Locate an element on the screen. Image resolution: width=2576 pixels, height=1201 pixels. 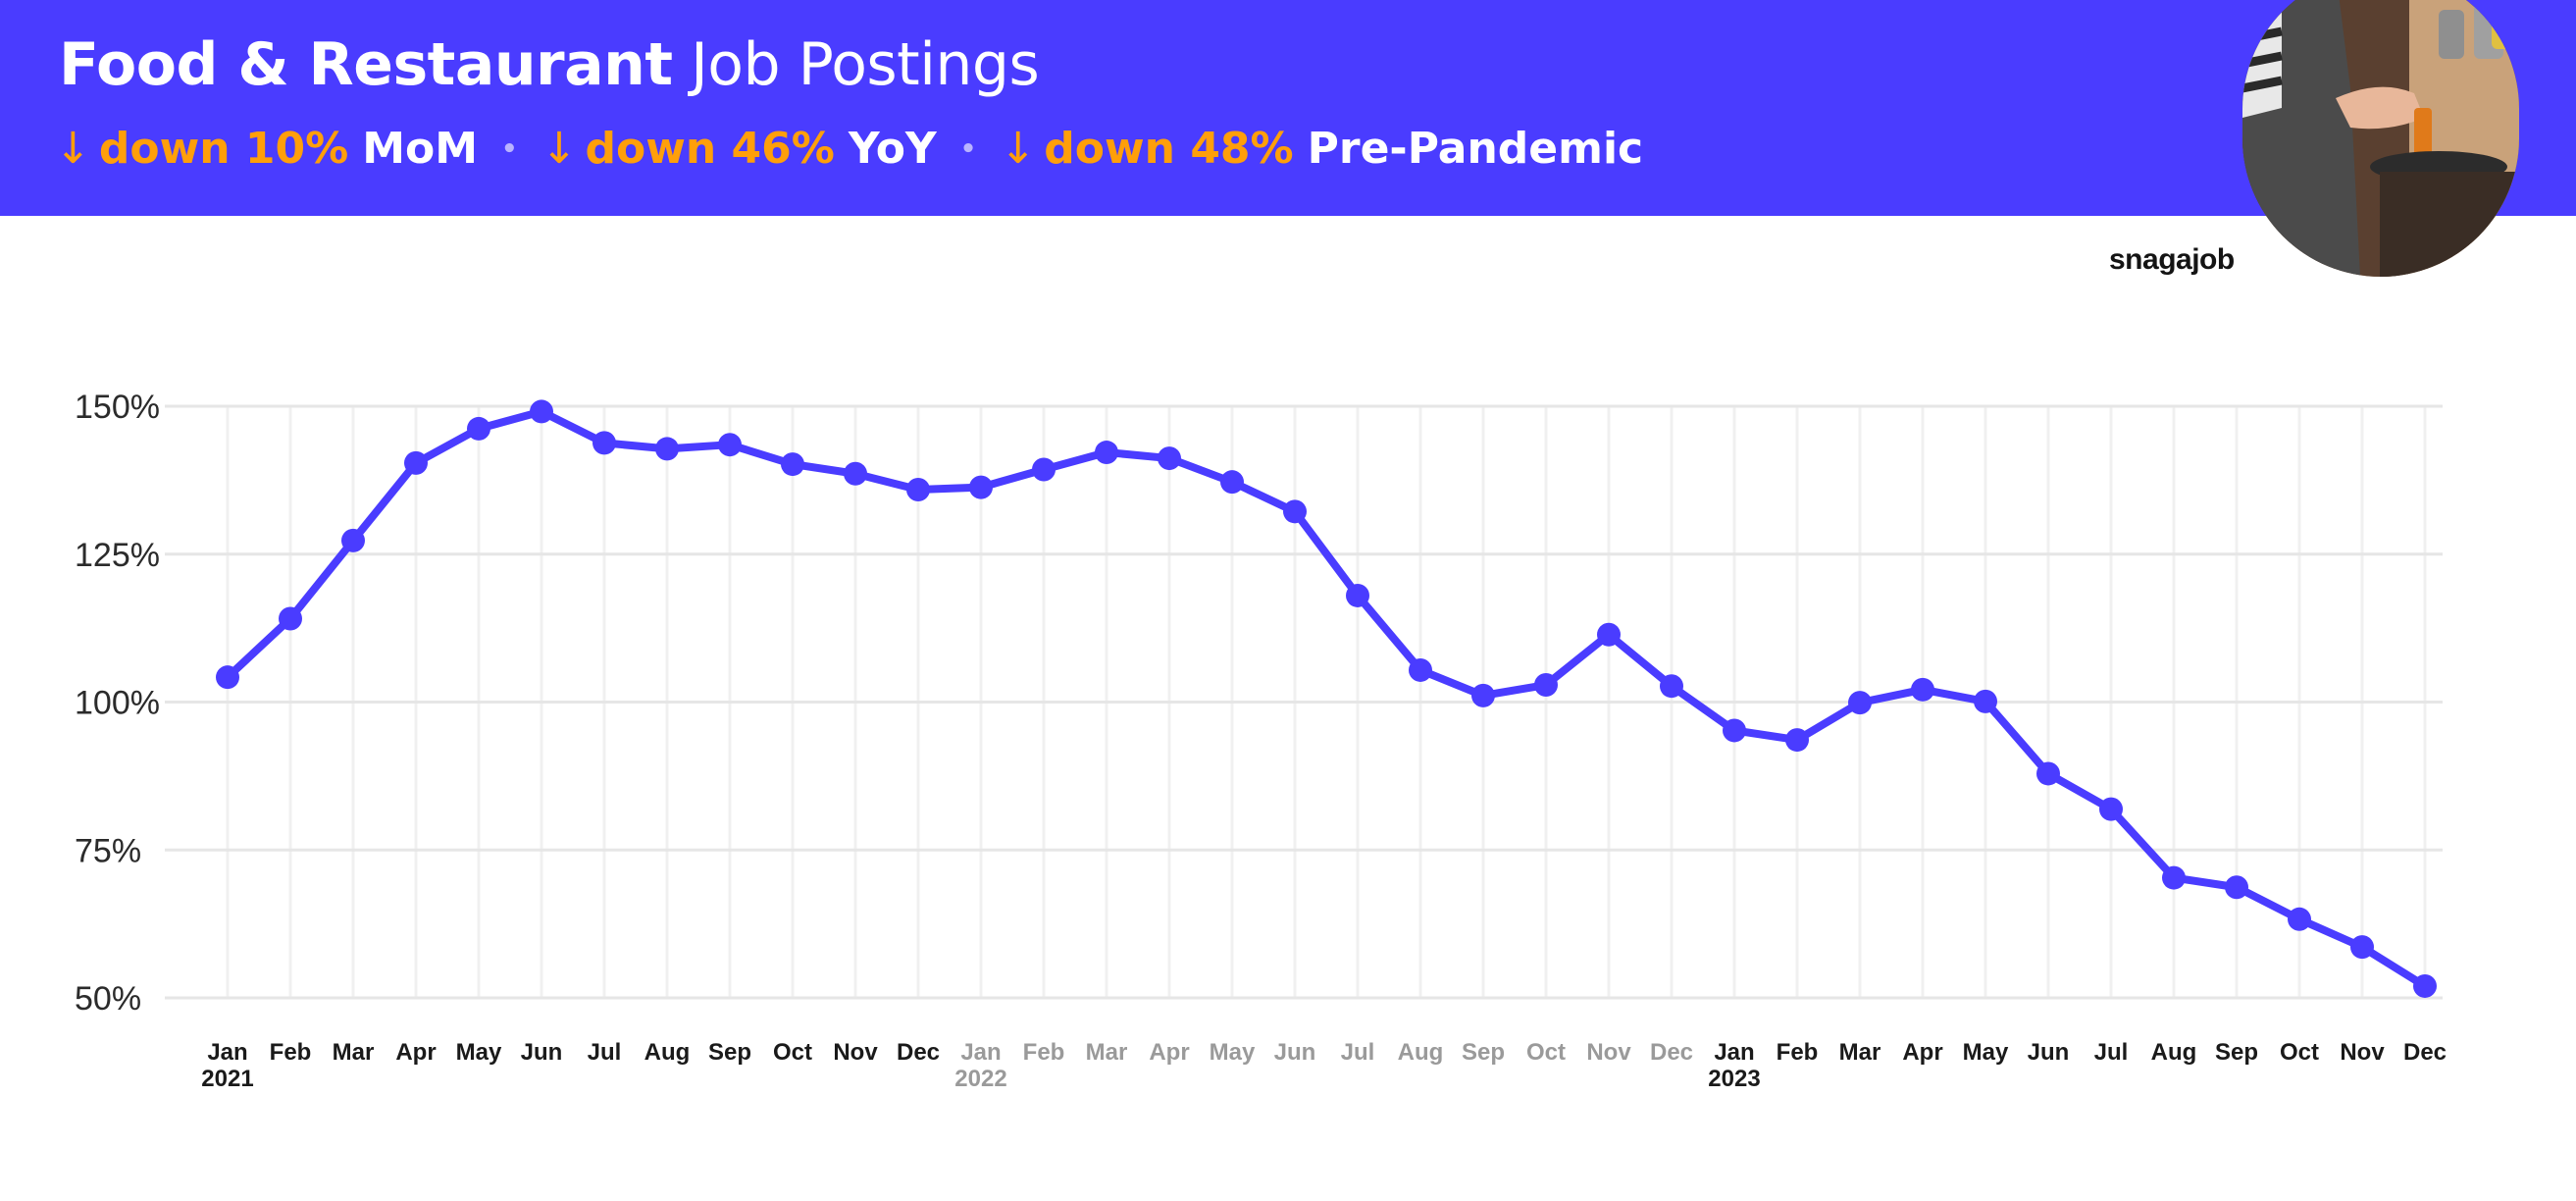
x-axis-year-labels: 2021 2022 2023 is located at coordinates (980, 1079).